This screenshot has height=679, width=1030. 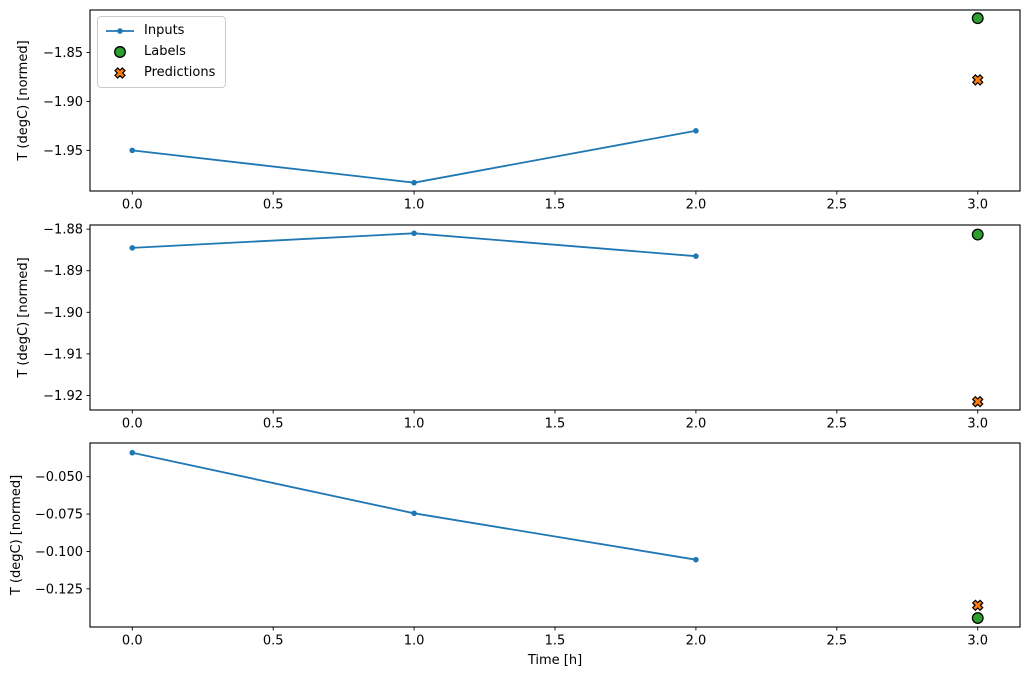 I want to click on y-tick-label: −0.125, so click(x=59, y=589).